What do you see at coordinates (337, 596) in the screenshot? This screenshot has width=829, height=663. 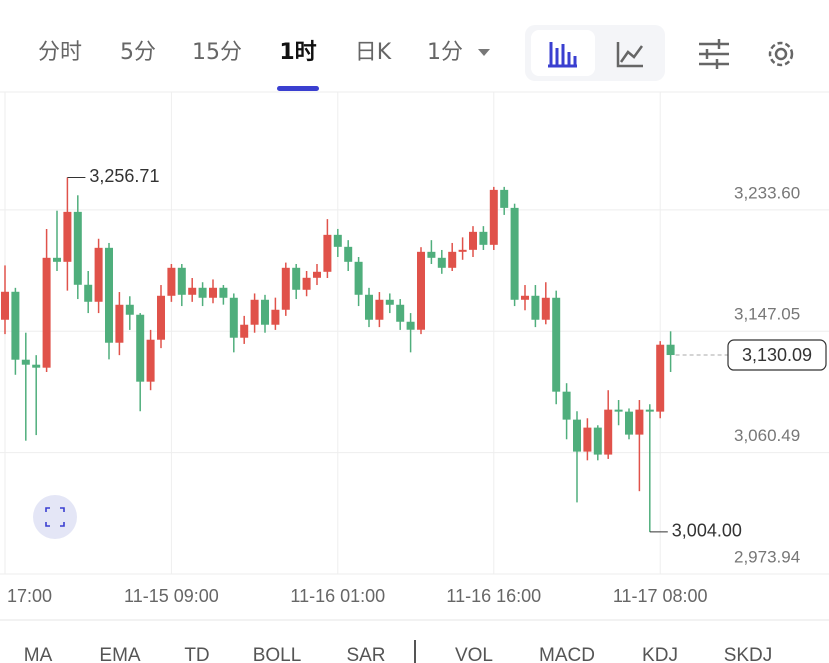 I see `x-tick-label: 11-16 01:00` at bounding box center [337, 596].